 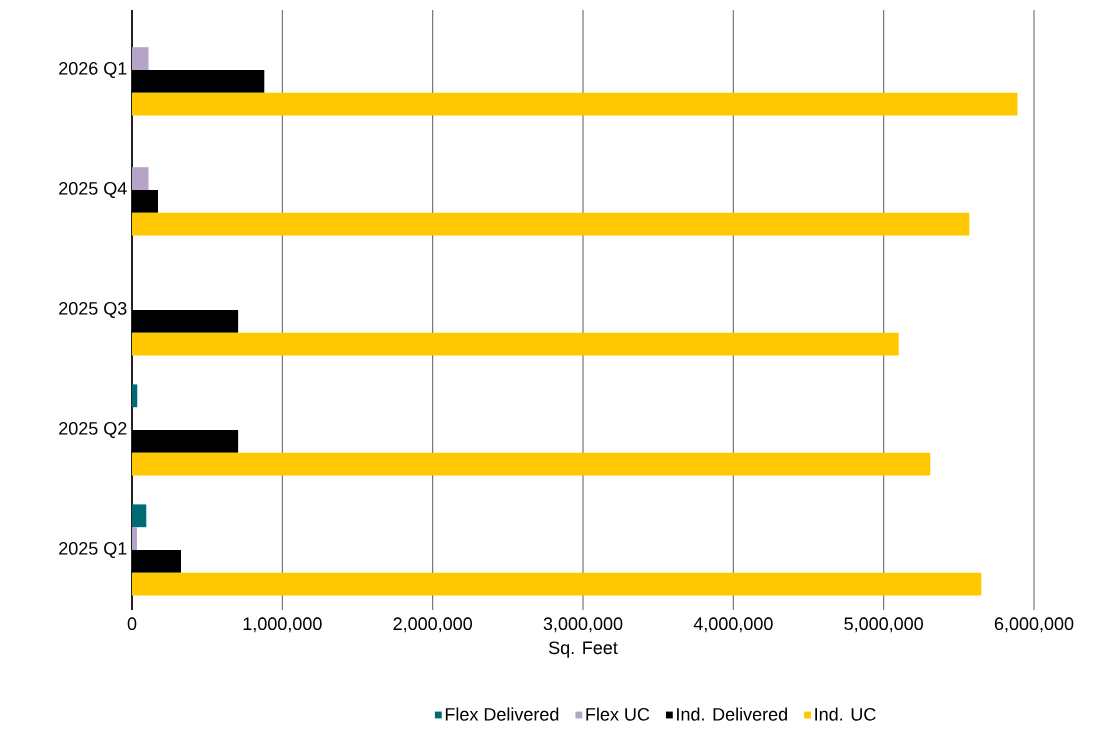 What do you see at coordinates (132, 624) in the screenshot?
I see `x-tick-label: 0` at bounding box center [132, 624].